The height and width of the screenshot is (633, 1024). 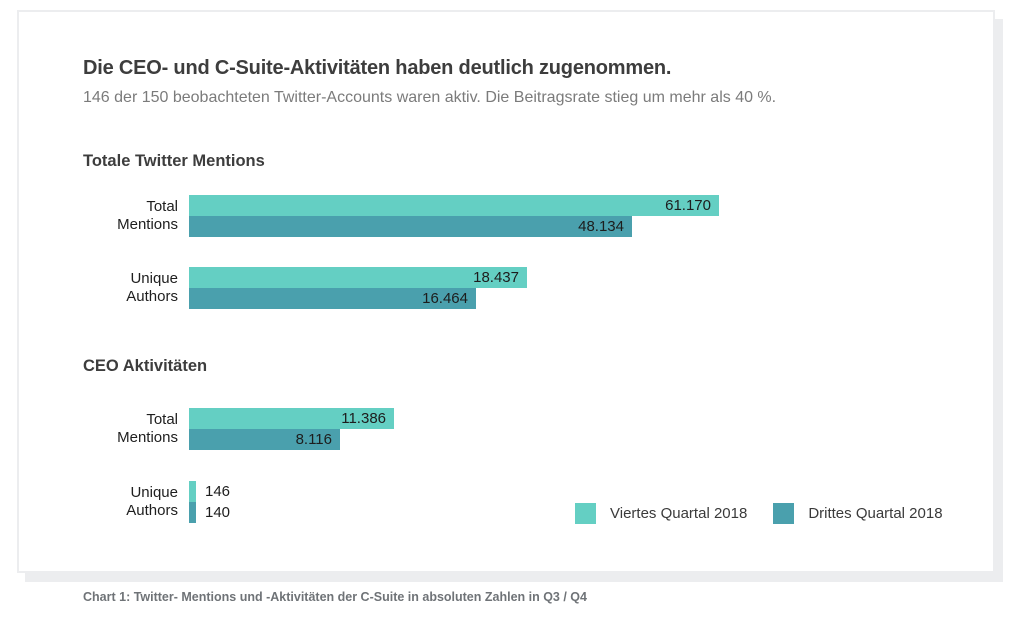 What do you see at coordinates (218, 512) in the screenshot?
I see `bar-value: 140` at bounding box center [218, 512].